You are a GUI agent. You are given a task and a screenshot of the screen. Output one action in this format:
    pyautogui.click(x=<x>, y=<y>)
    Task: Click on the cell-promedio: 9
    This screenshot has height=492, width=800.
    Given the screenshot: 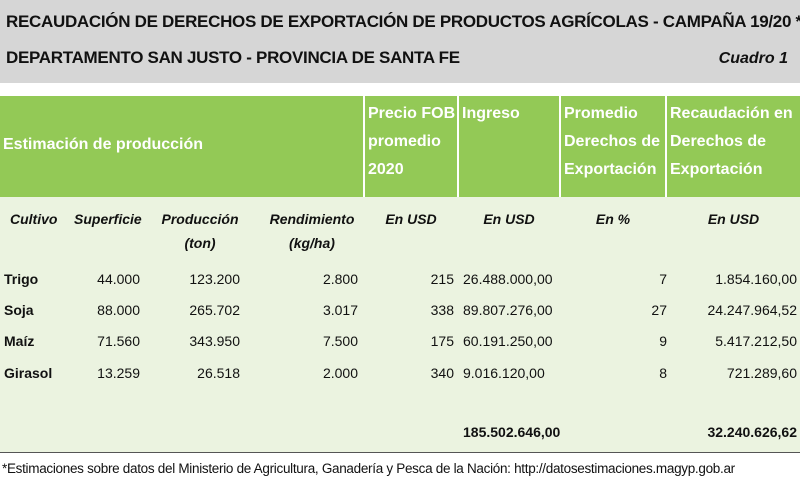 What is the action you would take?
    pyautogui.click(x=663, y=341)
    